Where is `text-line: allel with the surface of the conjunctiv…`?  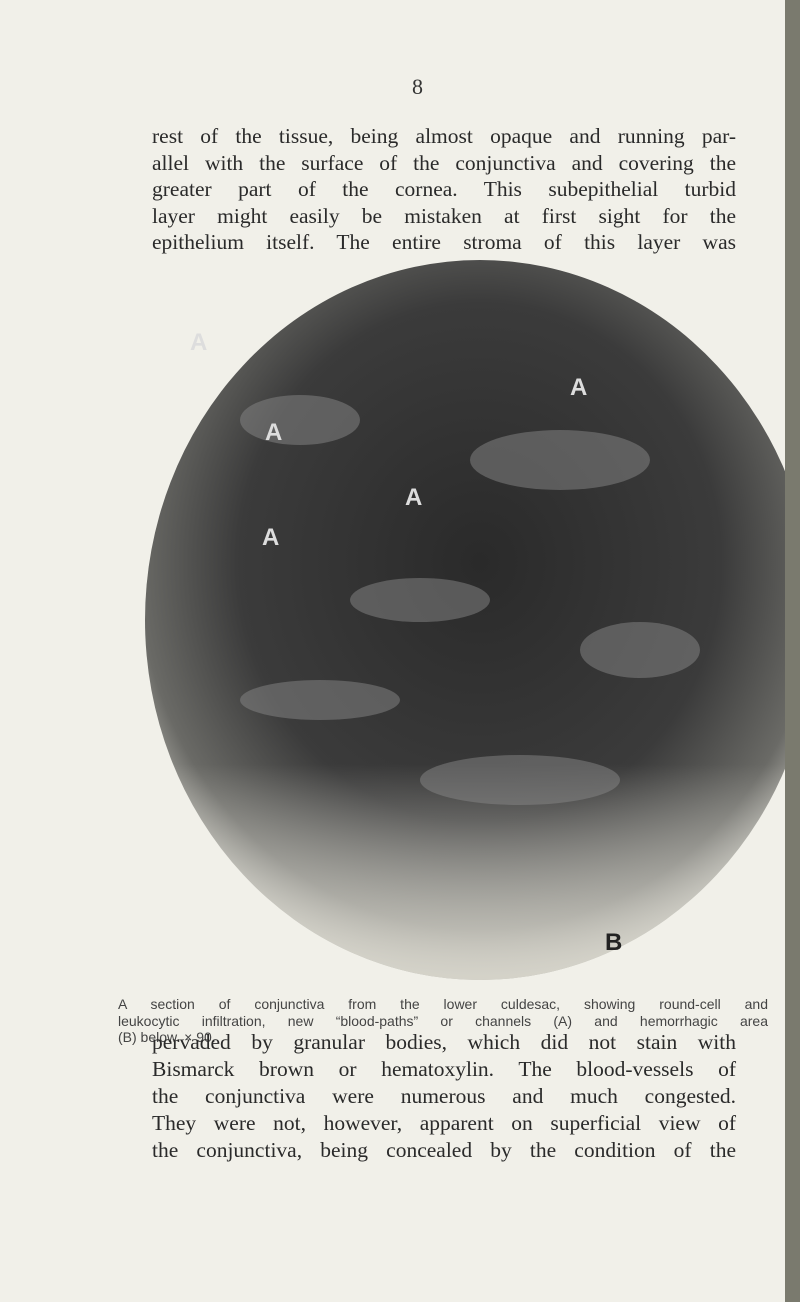 text-line: allel with the surface of the conjunctiv… is located at coordinates (444, 162).